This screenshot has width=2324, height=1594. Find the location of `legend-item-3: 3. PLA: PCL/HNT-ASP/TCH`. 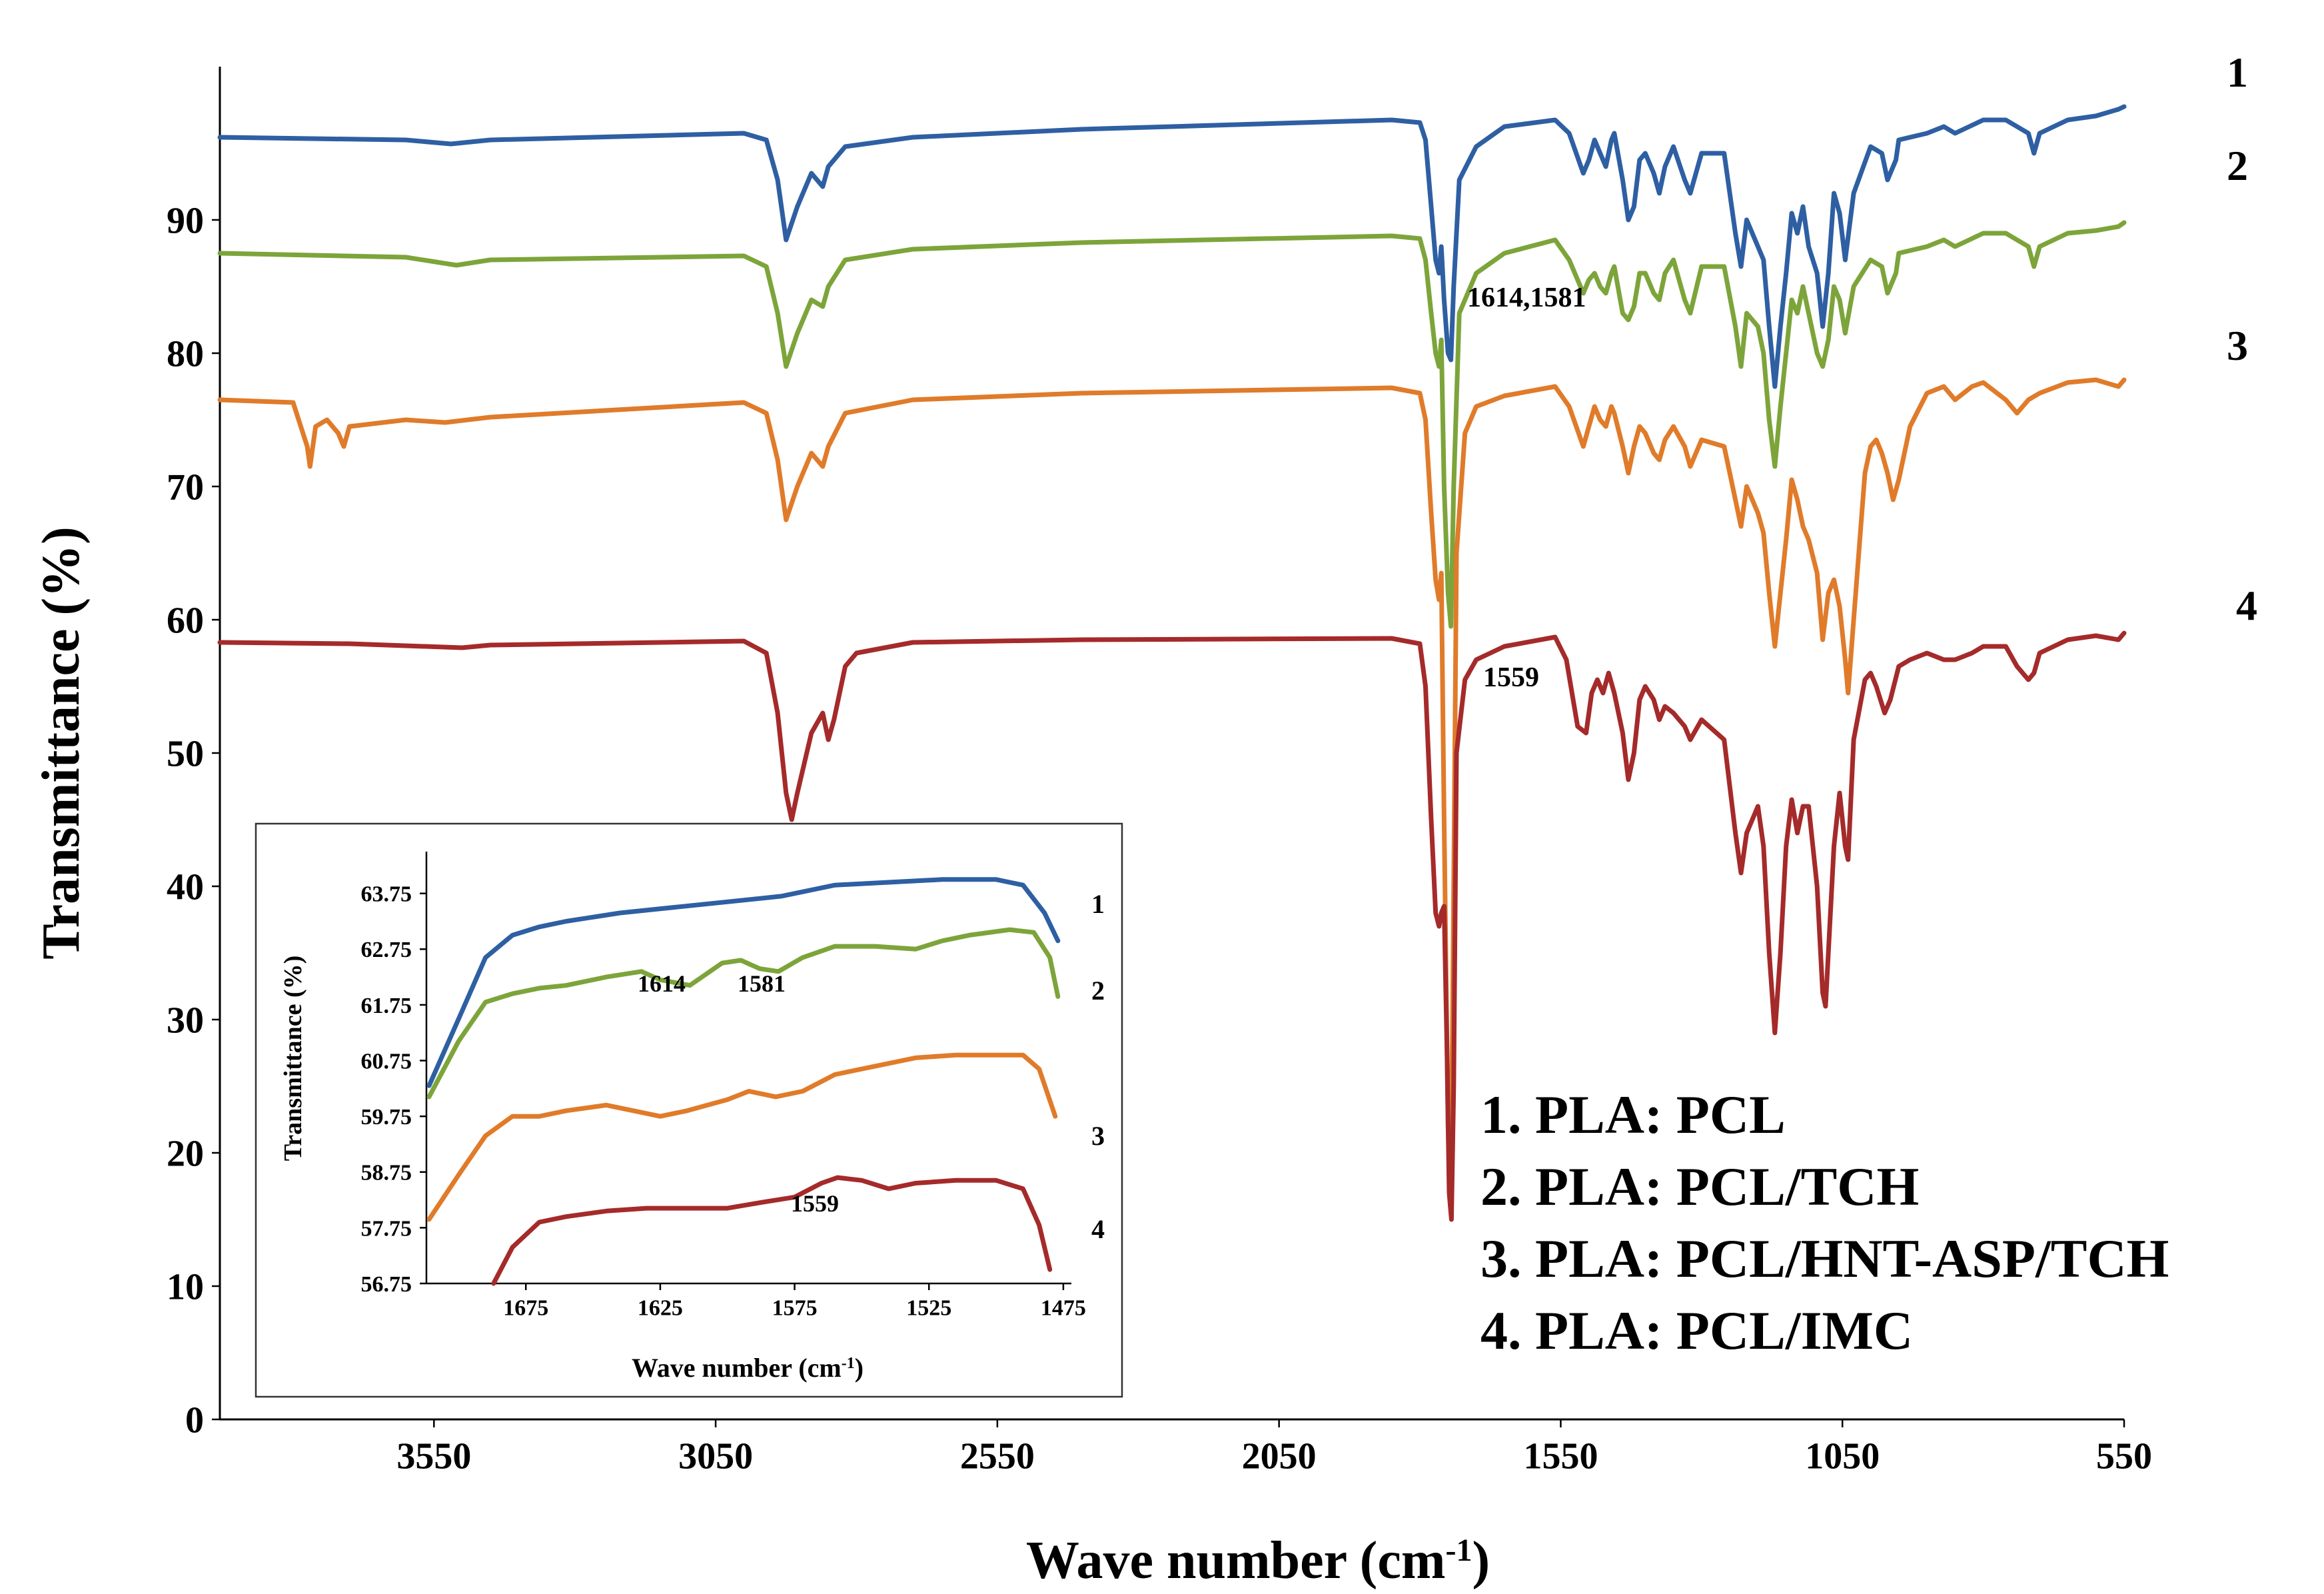

legend-item-3: 3. PLA: PCL/HNT-ASP/TCH is located at coordinates (1824, 1258).